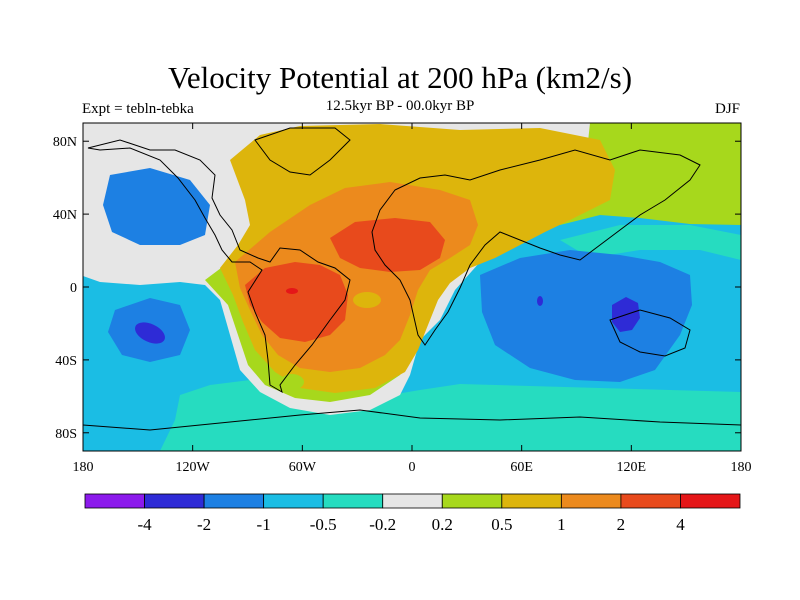  What do you see at coordinates (650, 242) in the screenshot?
I see `contour-band-turquoise-wpac` at bounding box center [650, 242].